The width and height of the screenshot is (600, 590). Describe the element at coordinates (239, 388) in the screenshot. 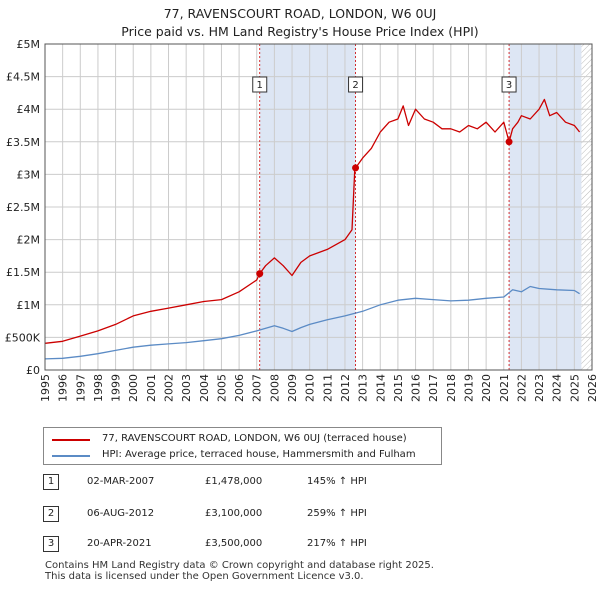

I see `x-tick-label: 2006` at that location.